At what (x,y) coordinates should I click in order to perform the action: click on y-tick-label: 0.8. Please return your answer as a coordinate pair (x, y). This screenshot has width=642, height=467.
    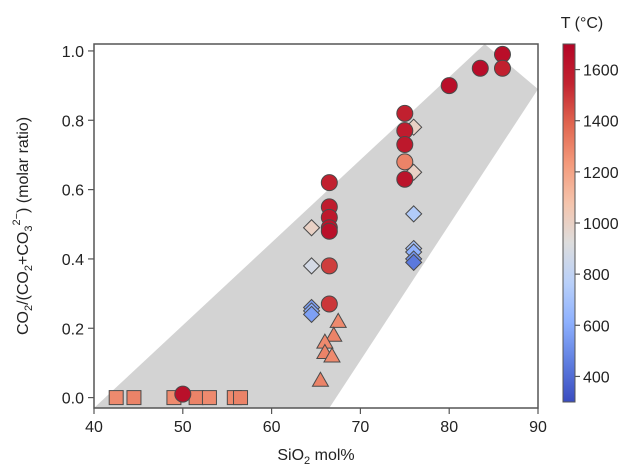
    Looking at the image, I should click on (73, 121).